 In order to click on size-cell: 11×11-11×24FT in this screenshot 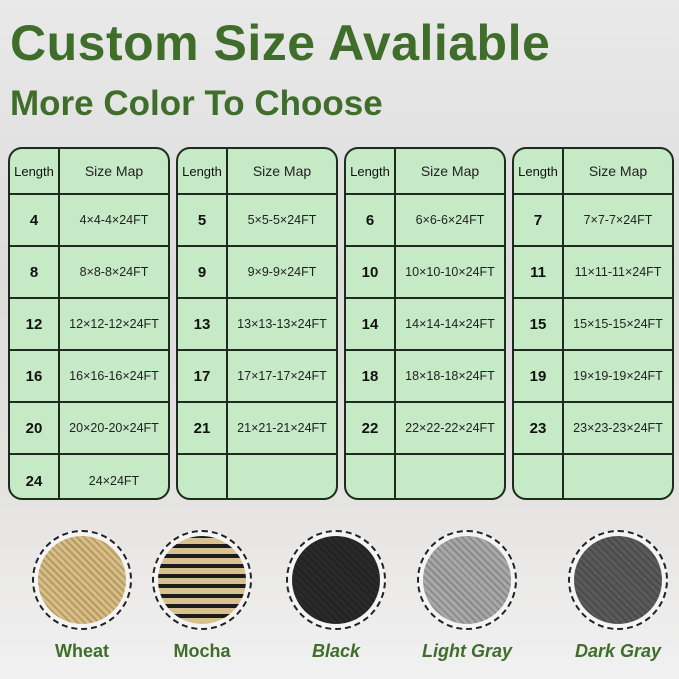, I will do `click(618, 272)`.